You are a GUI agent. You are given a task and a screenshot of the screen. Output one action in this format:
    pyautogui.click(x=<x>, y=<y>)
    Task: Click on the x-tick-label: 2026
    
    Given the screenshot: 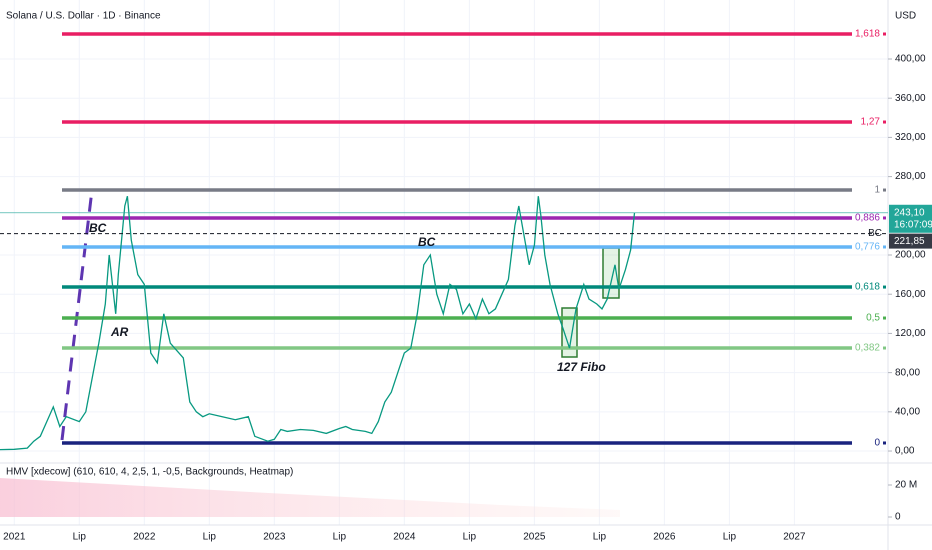 What is the action you would take?
    pyautogui.click(x=664, y=537)
    